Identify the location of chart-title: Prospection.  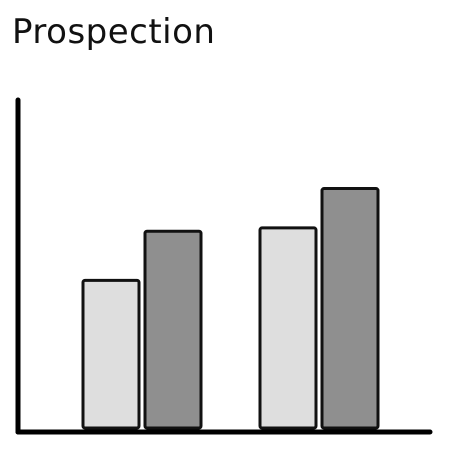
(114, 32).